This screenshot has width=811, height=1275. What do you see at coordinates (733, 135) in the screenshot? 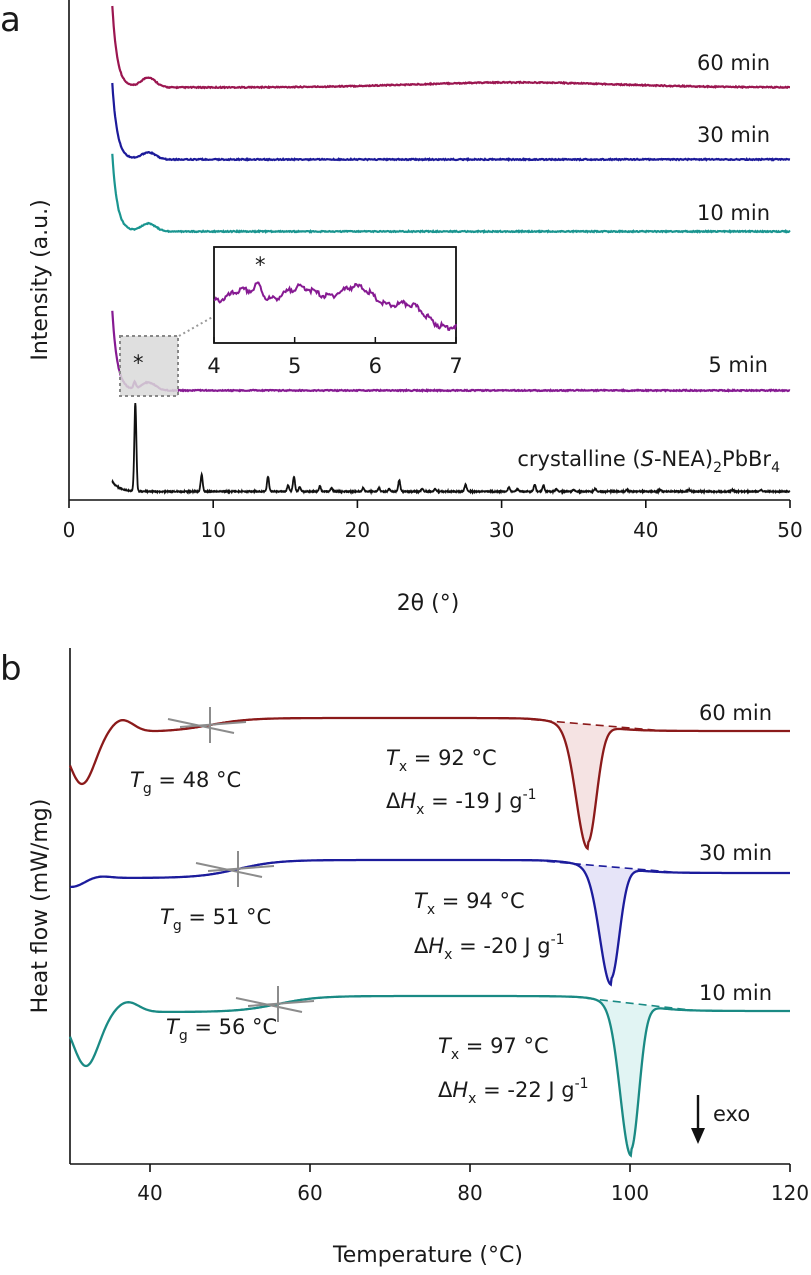
I see `xrd-label-30min: 30 min` at bounding box center [733, 135].